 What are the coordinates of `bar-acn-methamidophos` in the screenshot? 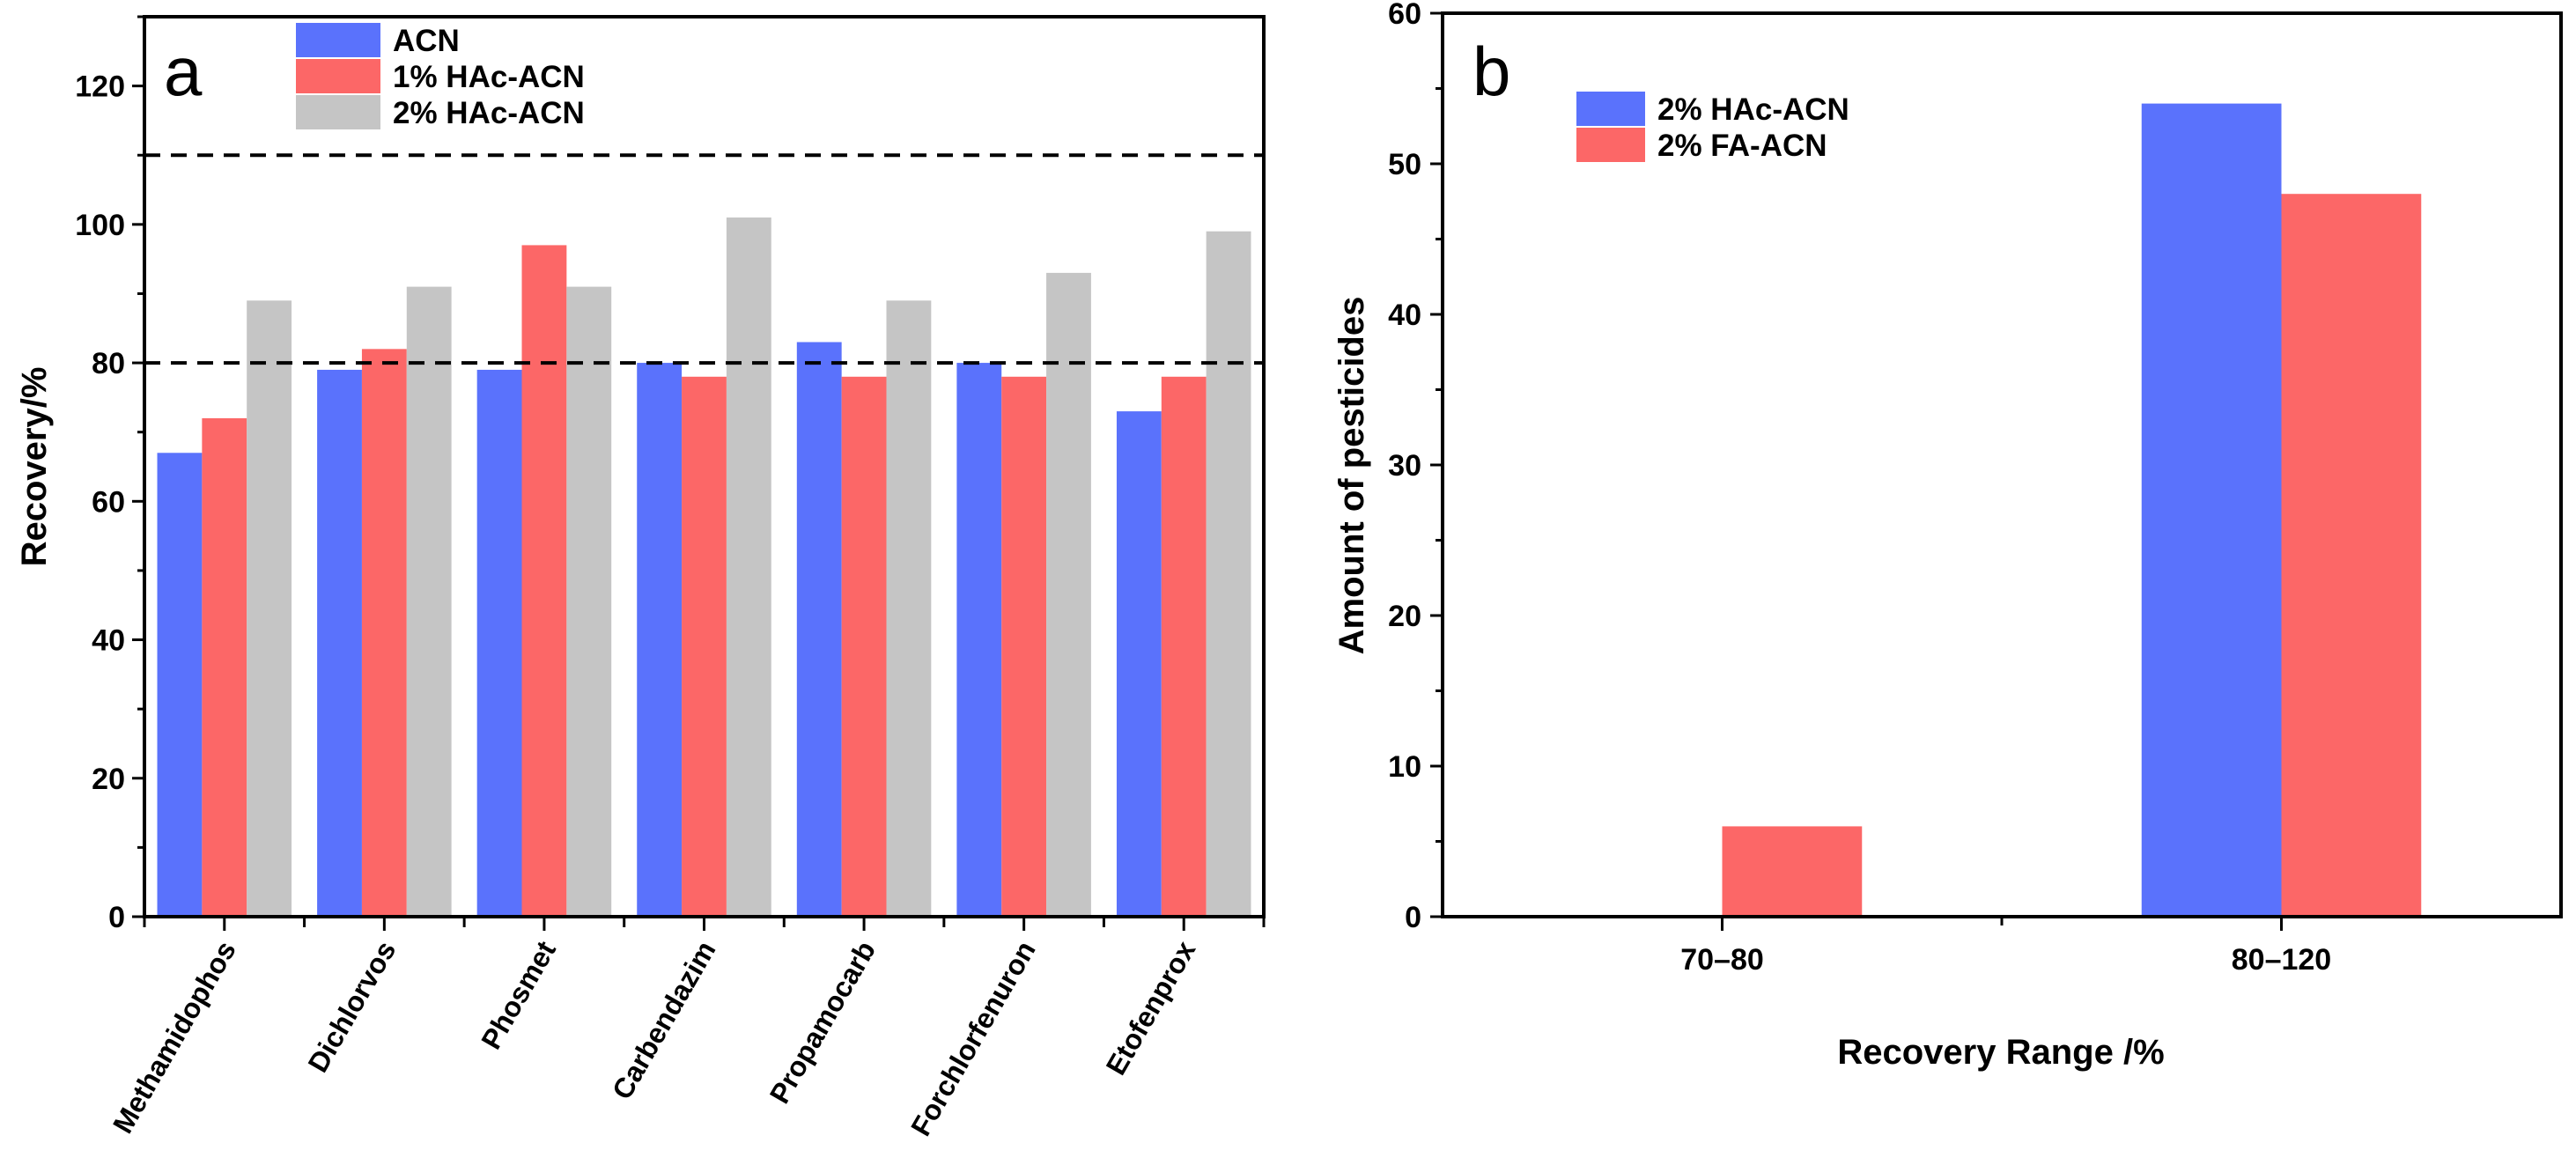 It's located at (180, 685).